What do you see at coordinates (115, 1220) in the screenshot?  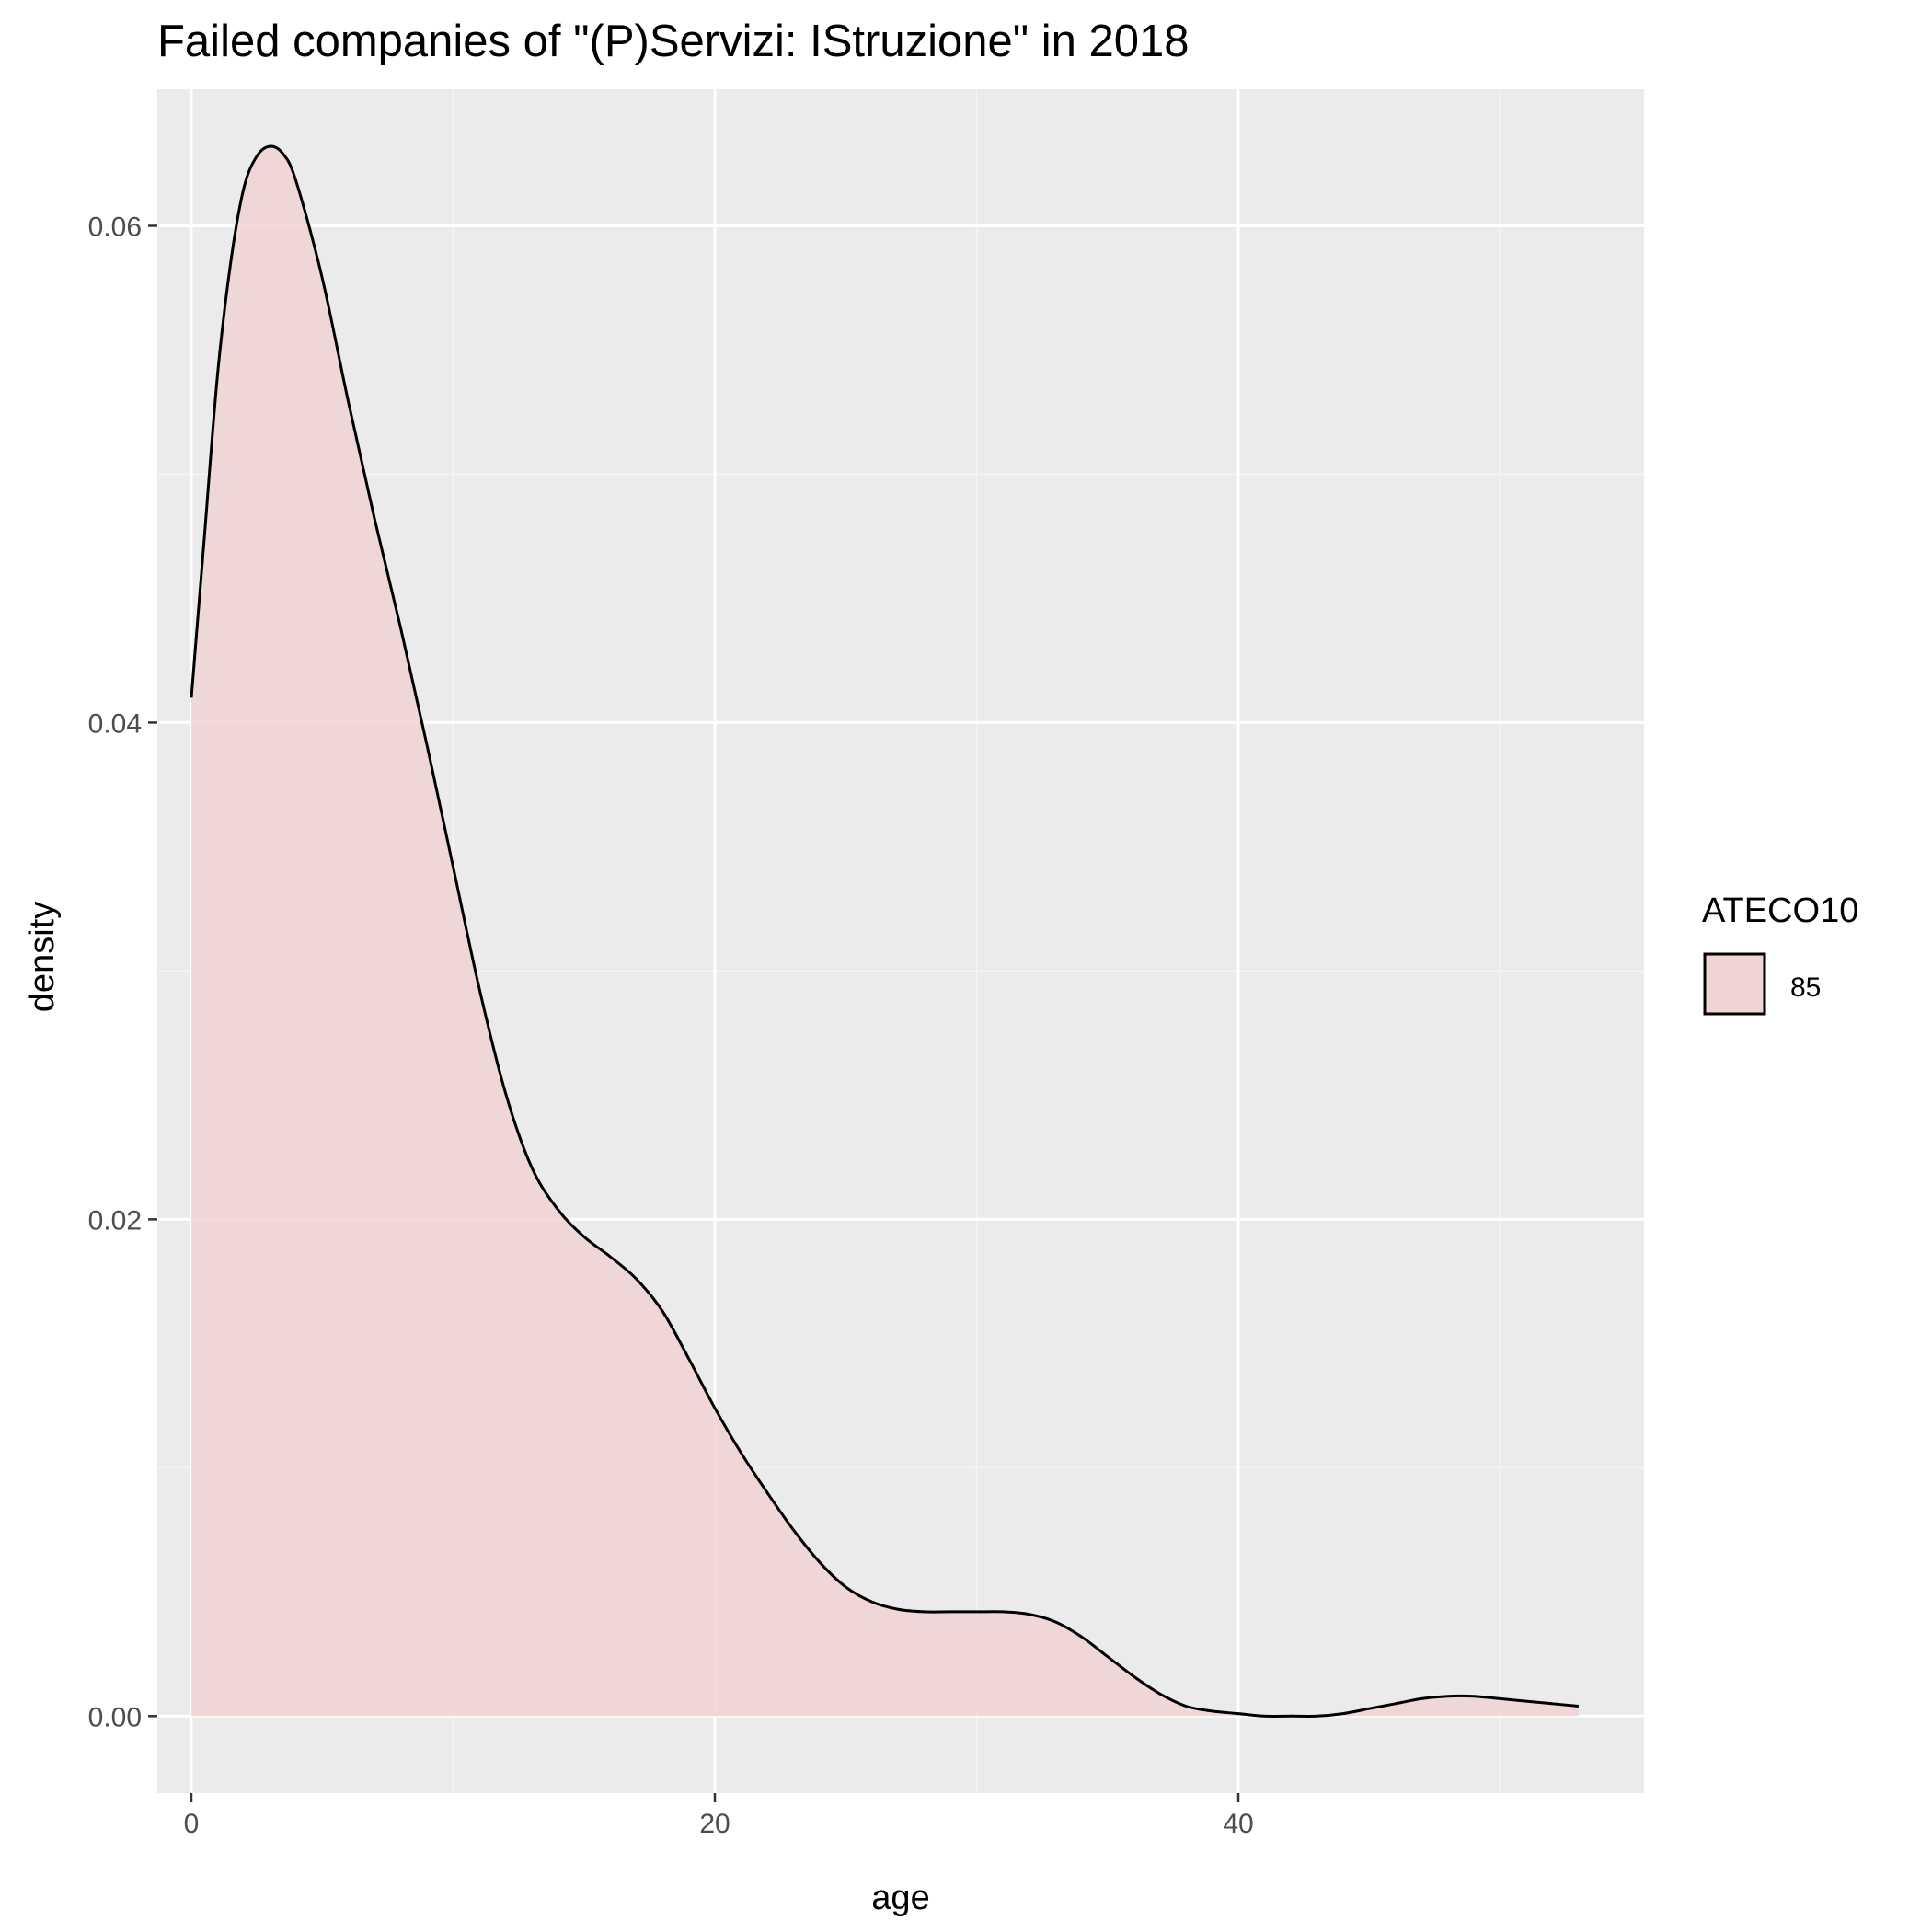 I see `y-tick-label: 0.02` at bounding box center [115, 1220].